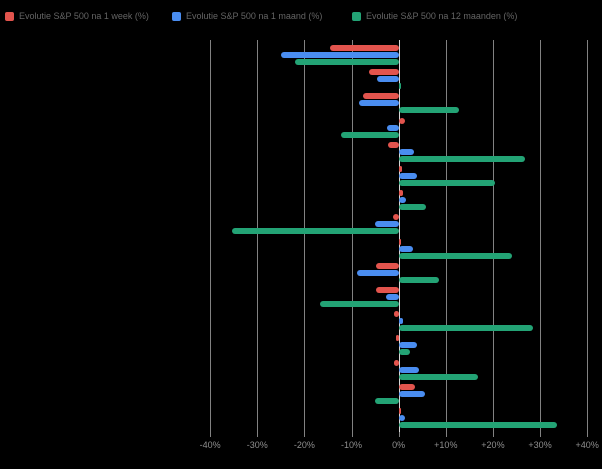 The image size is (602, 469). I want to click on bar-1-maand-group8, so click(387, 224).